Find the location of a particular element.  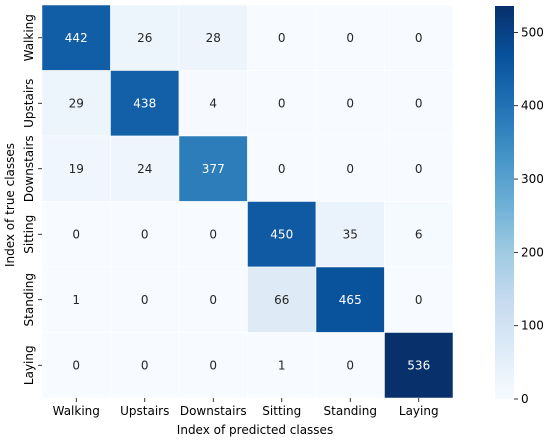

colorbar-tick-label: 100 is located at coordinates (532, 326).